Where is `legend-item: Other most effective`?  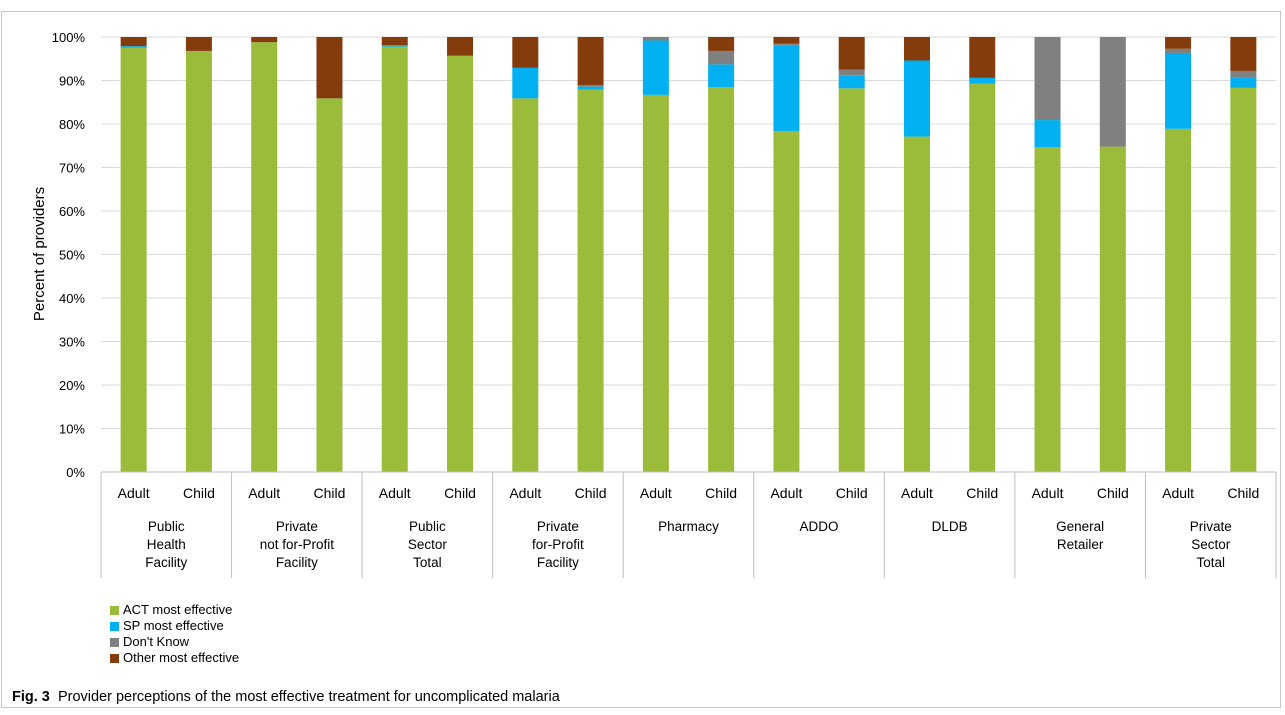 legend-item: Other most effective is located at coordinates (174, 658).